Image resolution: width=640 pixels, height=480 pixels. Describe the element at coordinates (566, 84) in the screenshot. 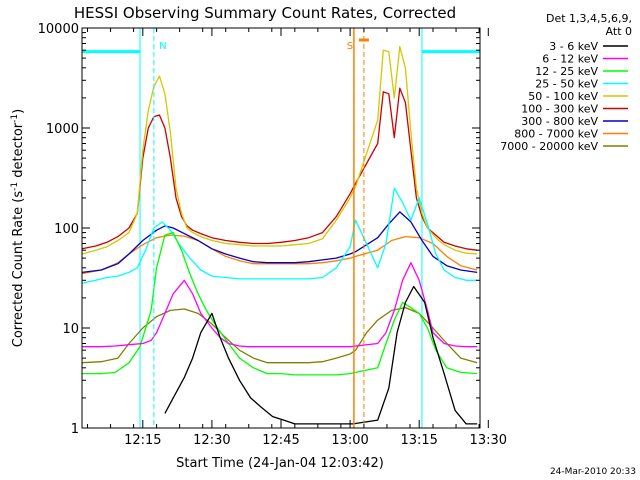

I see `legend-label-3: 25 - 50 keV` at that location.